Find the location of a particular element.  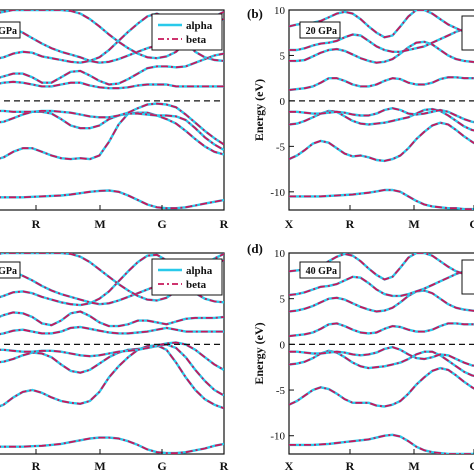

pressure-label: 40 GPa is located at coordinates (321, 271).